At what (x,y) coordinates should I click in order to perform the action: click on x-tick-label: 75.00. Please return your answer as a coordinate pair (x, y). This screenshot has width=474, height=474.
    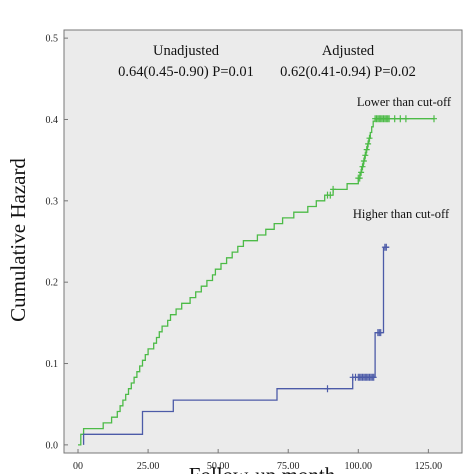
    Looking at the image, I should click on (288, 466).